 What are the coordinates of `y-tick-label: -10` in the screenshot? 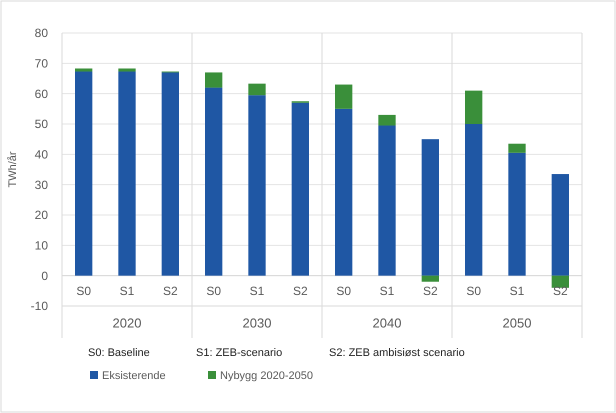 It's located at (39, 306).